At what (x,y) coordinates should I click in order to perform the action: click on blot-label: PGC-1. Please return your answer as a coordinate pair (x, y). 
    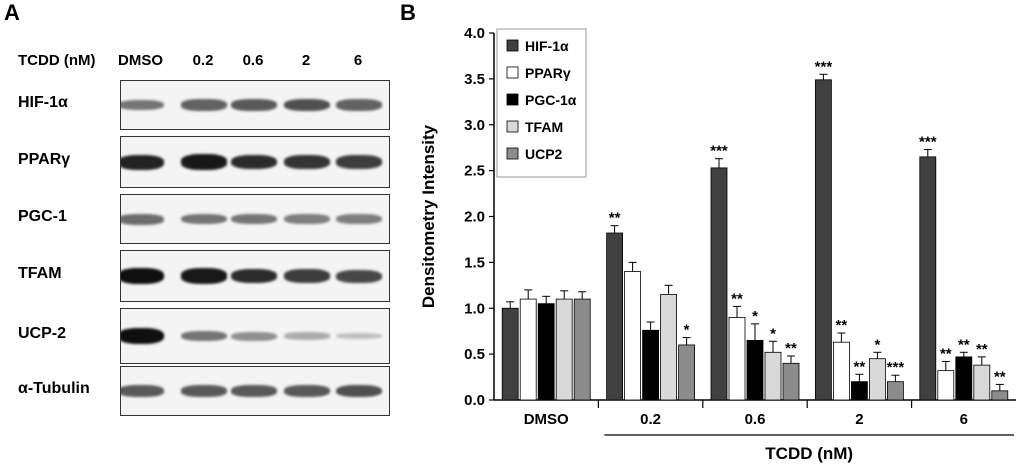
    Looking at the image, I should click on (42, 216).